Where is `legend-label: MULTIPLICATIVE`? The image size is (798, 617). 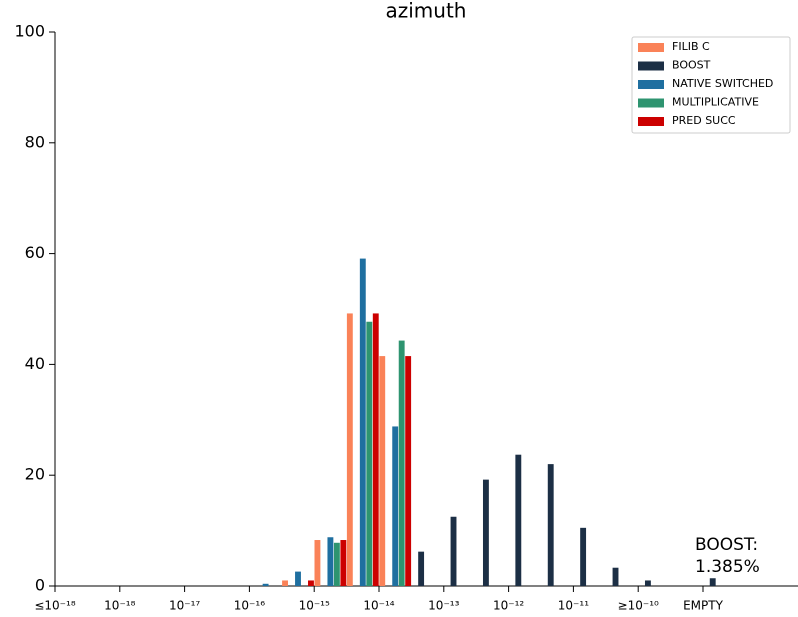 legend-label: MULTIPLICATIVE is located at coordinates (715, 102).